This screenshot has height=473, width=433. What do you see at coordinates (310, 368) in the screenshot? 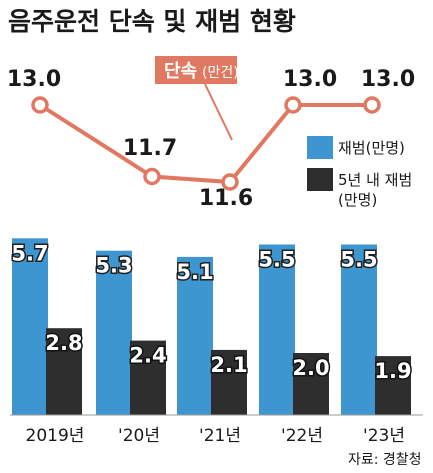
I see `bar-label-5yr-3: 2.0` at bounding box center [310, 368].